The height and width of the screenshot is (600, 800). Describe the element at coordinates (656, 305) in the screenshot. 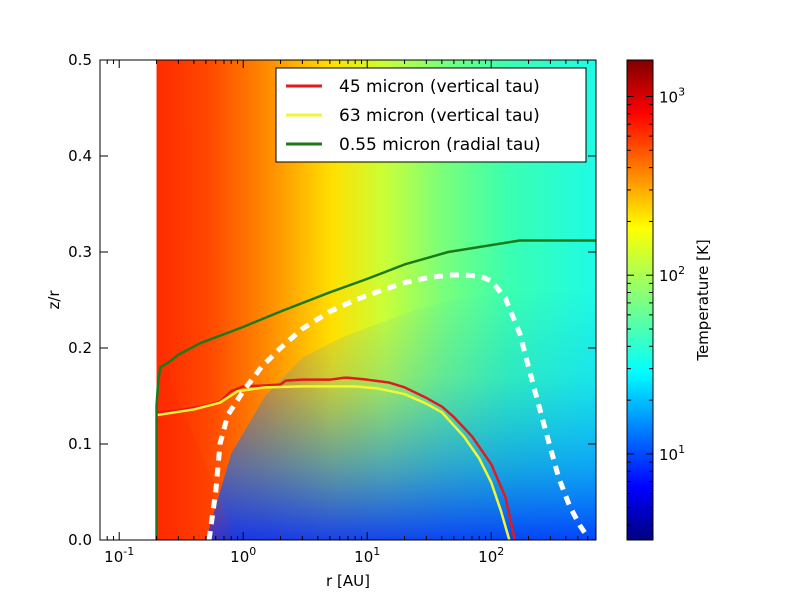

I see `colorbar-ticks: 10¹ 10² 10³` at that location.